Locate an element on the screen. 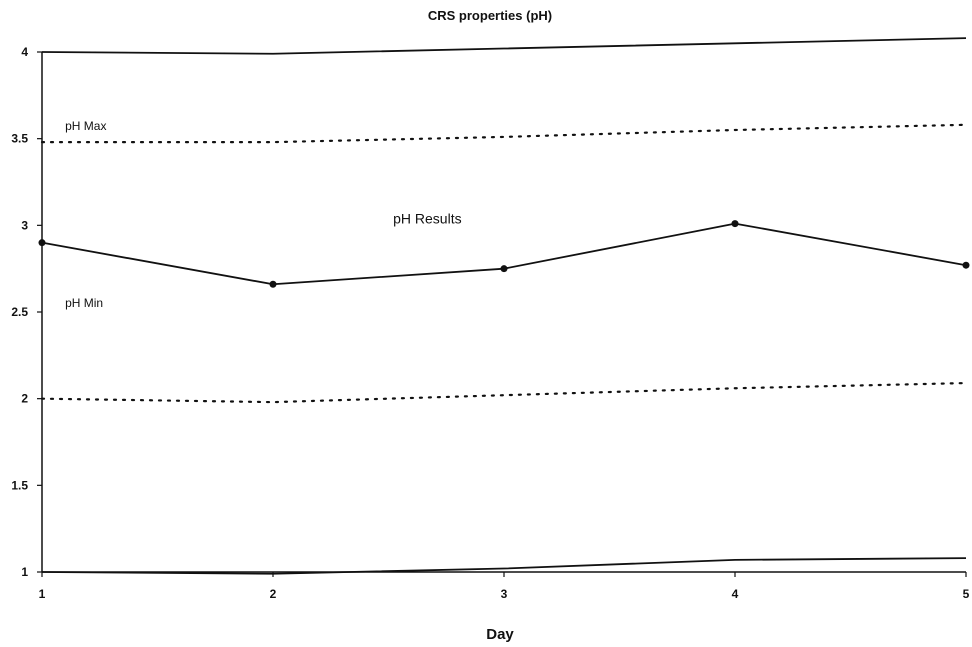 The image size is (972, 647). y-axis: 1 1.5 2 2.5 3 3.5 4 is located at coordinates (27, 312).